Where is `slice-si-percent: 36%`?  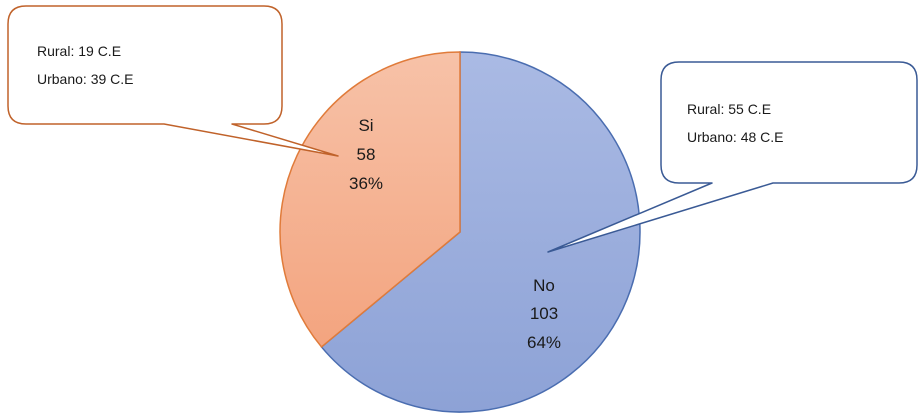
slice-si-percent: 36% is located at coordinates (366, 183).